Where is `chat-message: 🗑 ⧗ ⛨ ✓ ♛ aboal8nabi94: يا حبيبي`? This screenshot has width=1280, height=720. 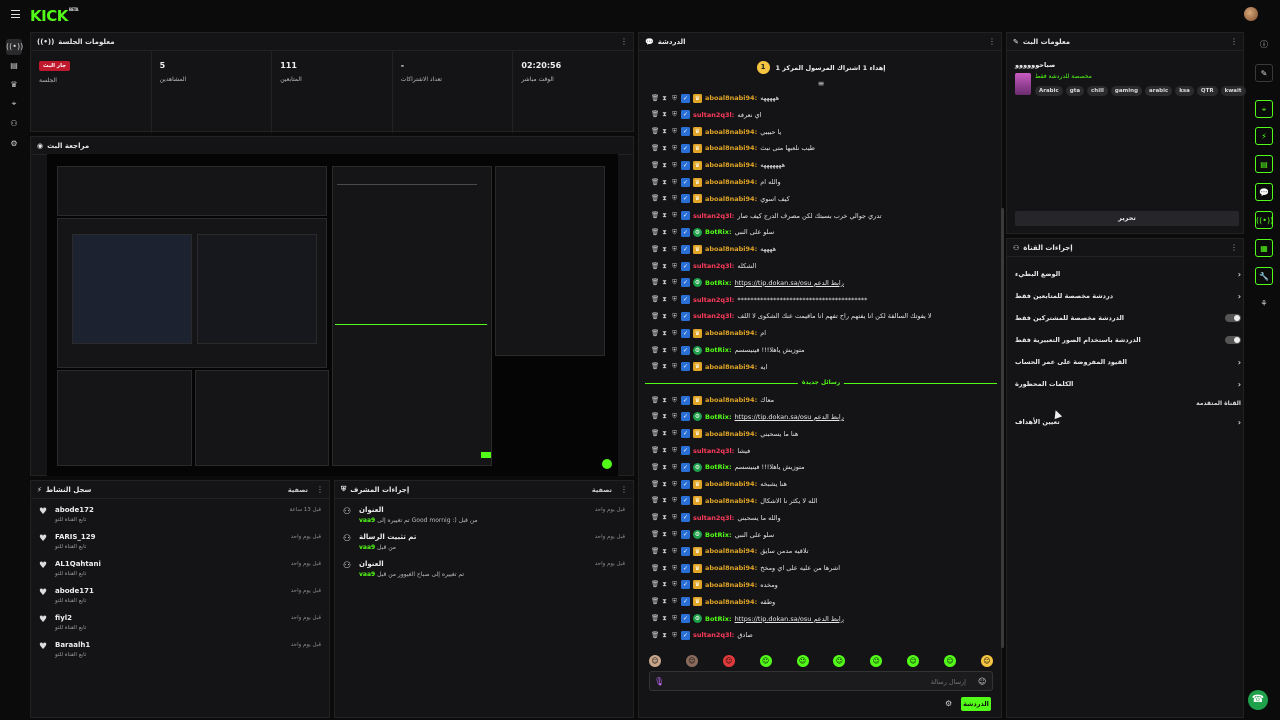 chat-message: 🗑 ⧗ ⛨ ✓ ♛ aboal8nabi94: يا حبيبي is located at coordinates (821, 132).